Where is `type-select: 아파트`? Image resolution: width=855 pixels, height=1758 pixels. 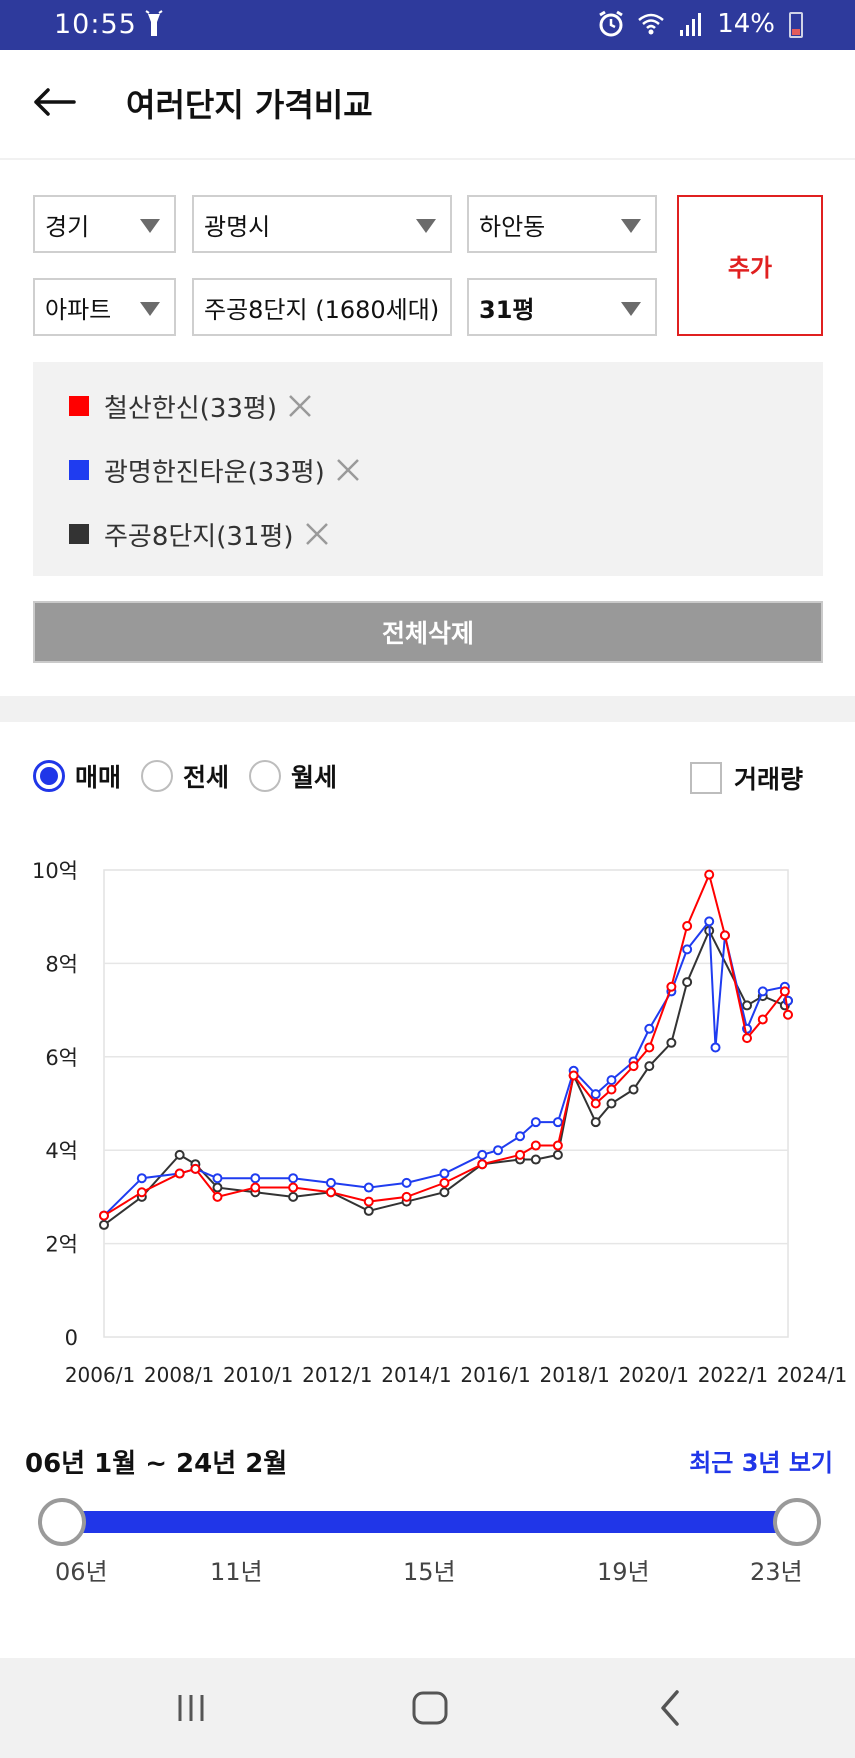
type-select: 아파트 is located at coordinates (104, 307).